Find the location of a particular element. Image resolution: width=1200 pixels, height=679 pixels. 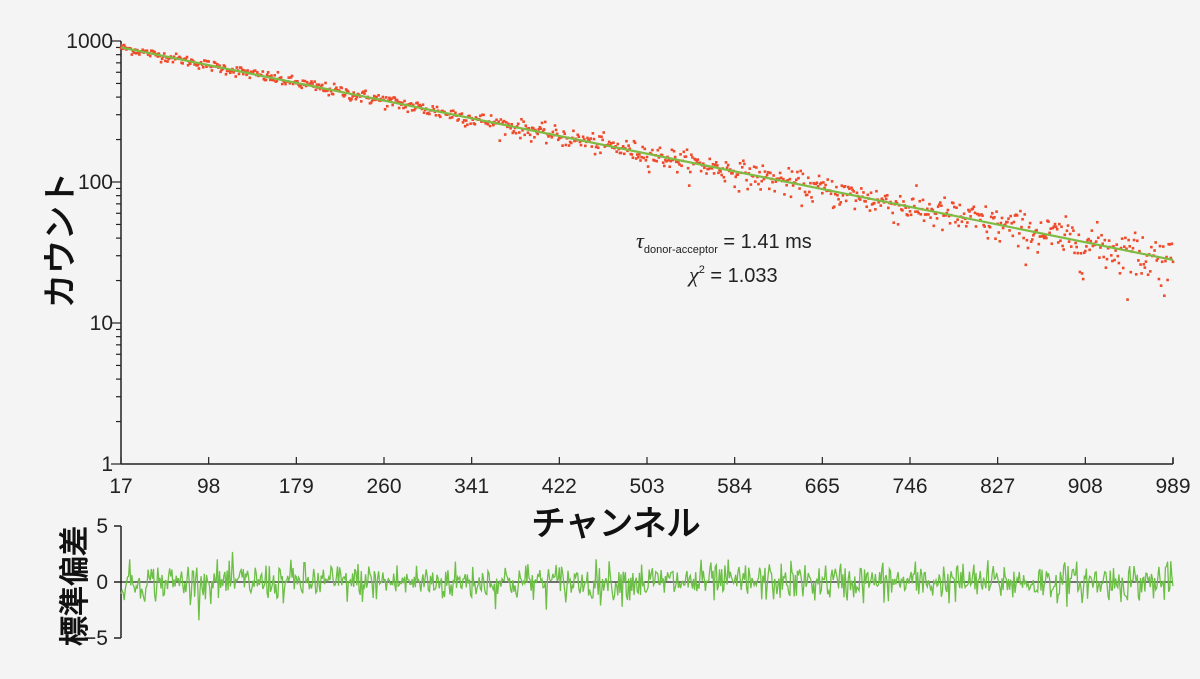

x-tick-label: 422 is located at coordinates (559, 486).